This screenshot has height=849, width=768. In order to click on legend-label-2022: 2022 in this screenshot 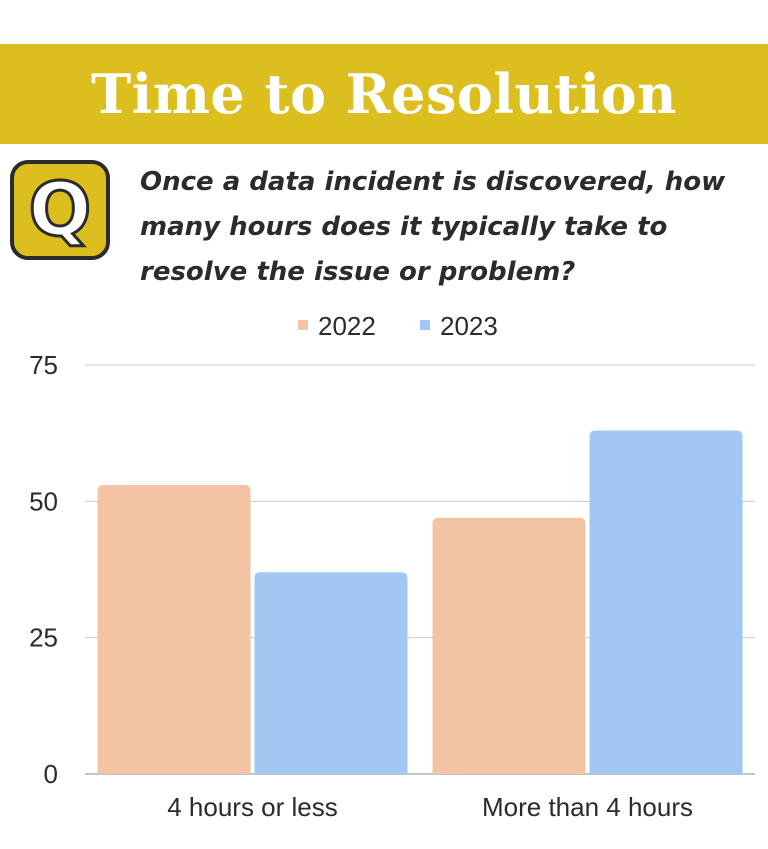, I will do `click(347, 326)`.